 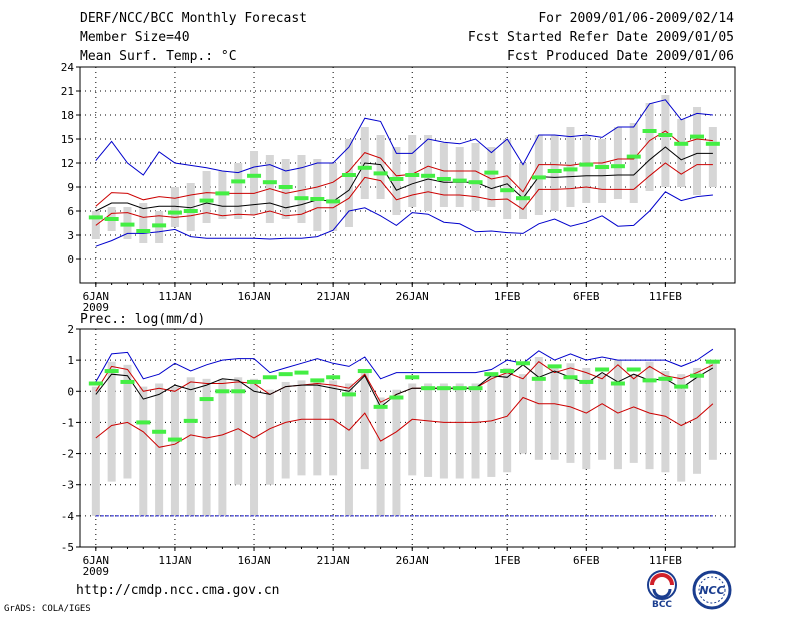 What do you see at coordinates (70, 187) in the screenshot?
I see `temp-ytick-label: 9` at bounding box center [70, 187].